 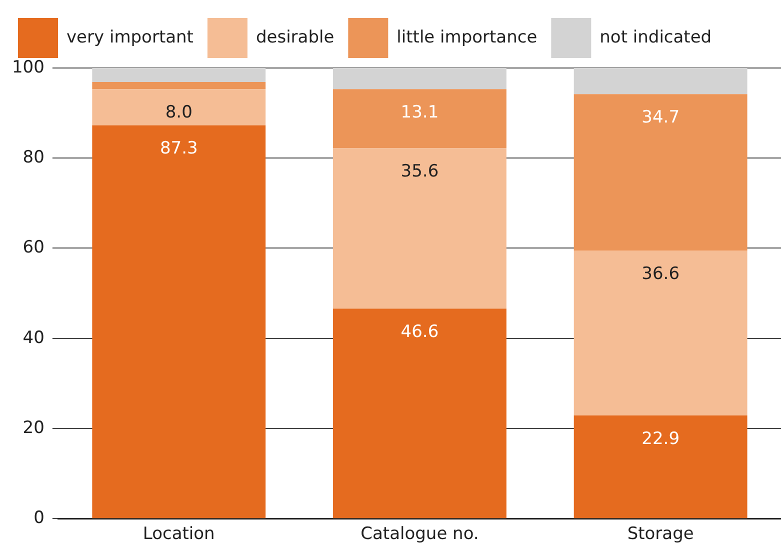 What do you see at coordinates (661, 118) in the screenshot?
I see `data-label: 34.7` at bounding box center [661, 118].